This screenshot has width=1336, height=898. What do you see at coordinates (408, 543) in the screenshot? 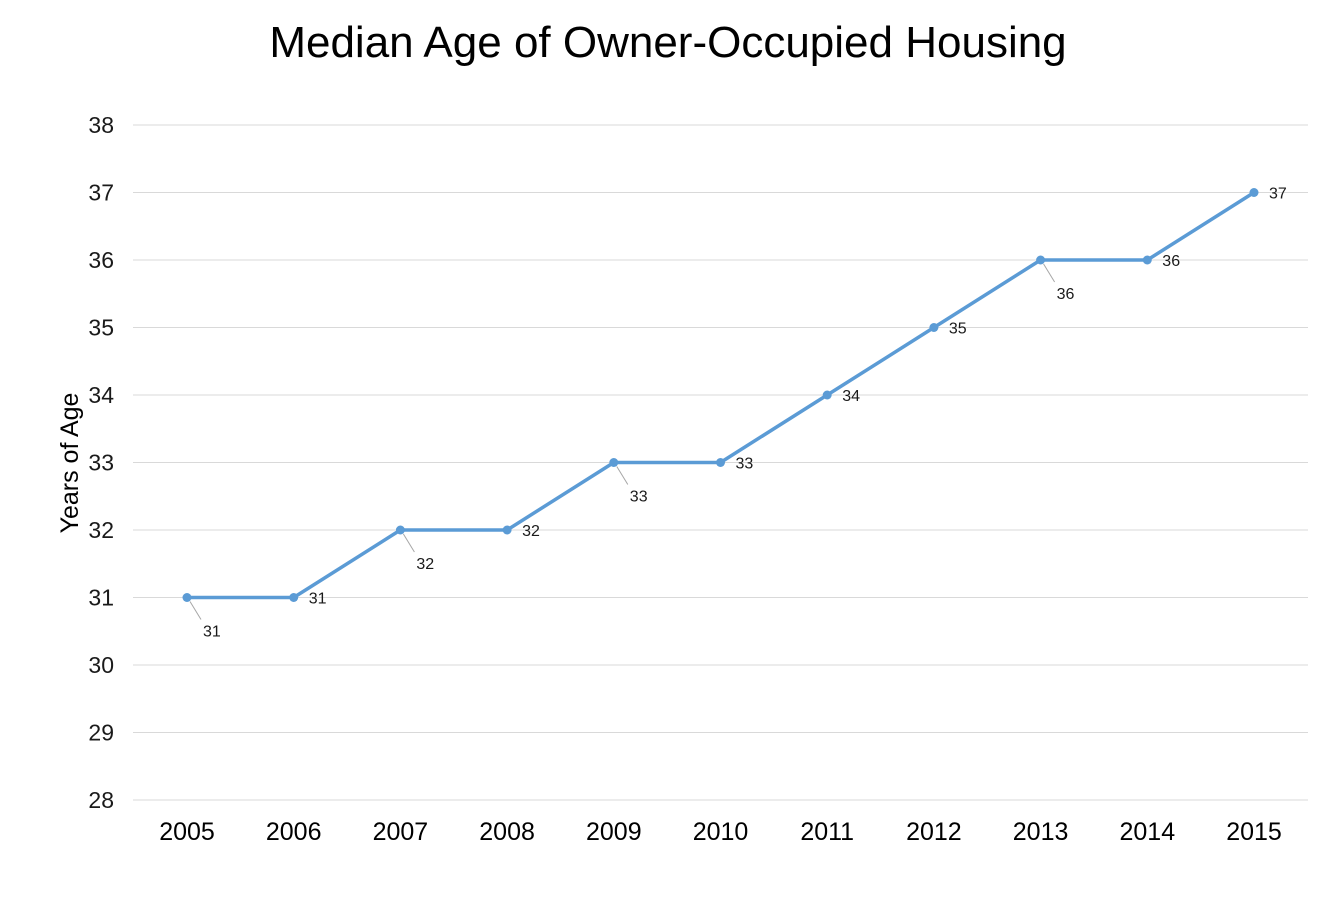
I see `leader-line-2007` at bounding box center [408, 543].